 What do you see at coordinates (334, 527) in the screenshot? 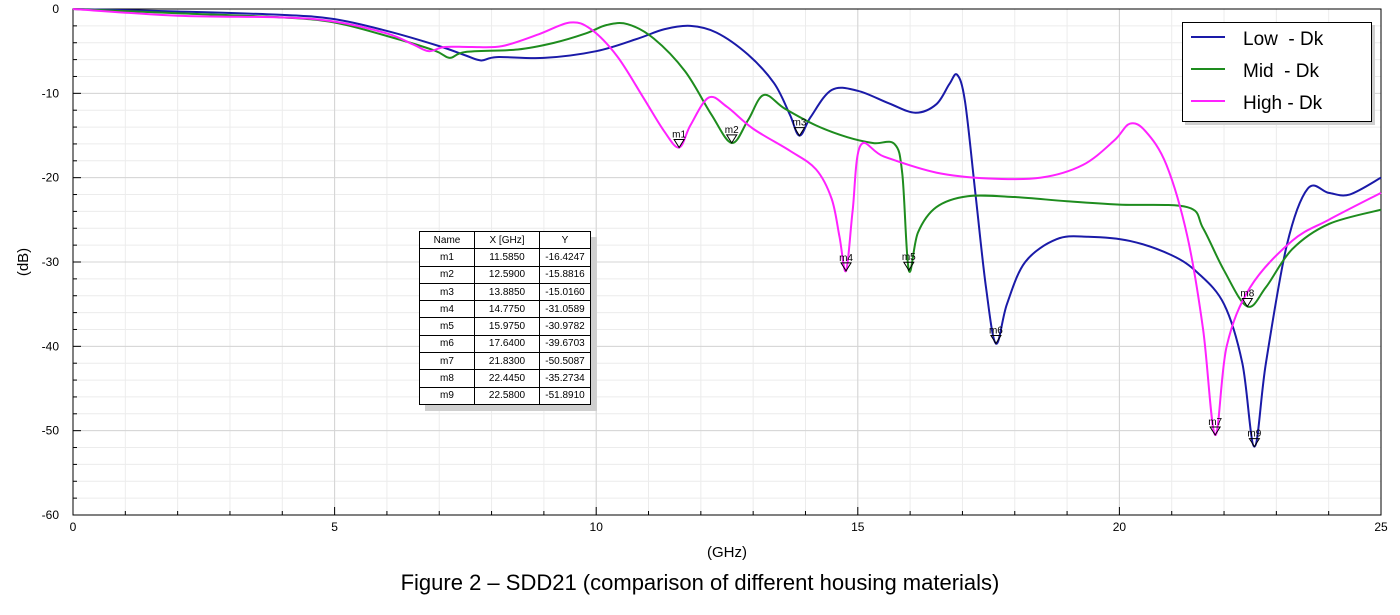
I see `x-tick-label: 5` at bounding box center [334, 527].